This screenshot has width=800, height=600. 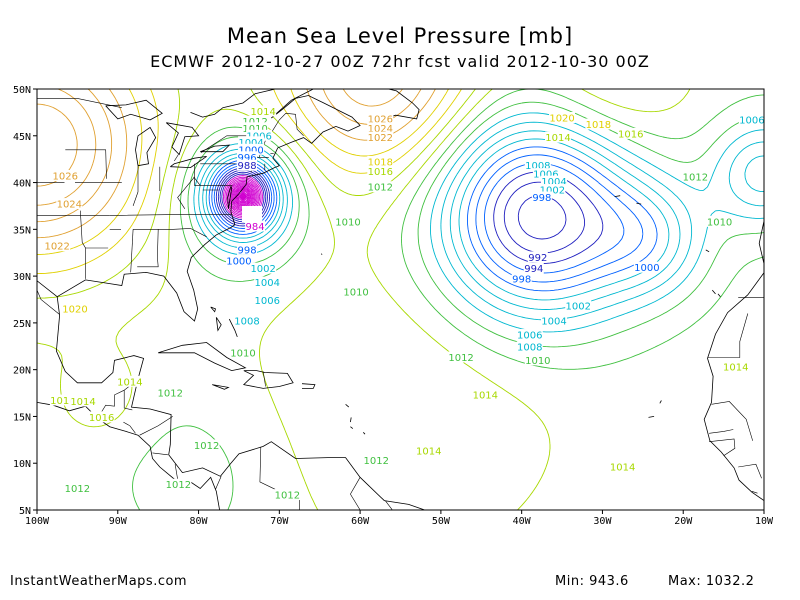 I want to click on y-tick-label: 35N, so click(x=22, y=230).